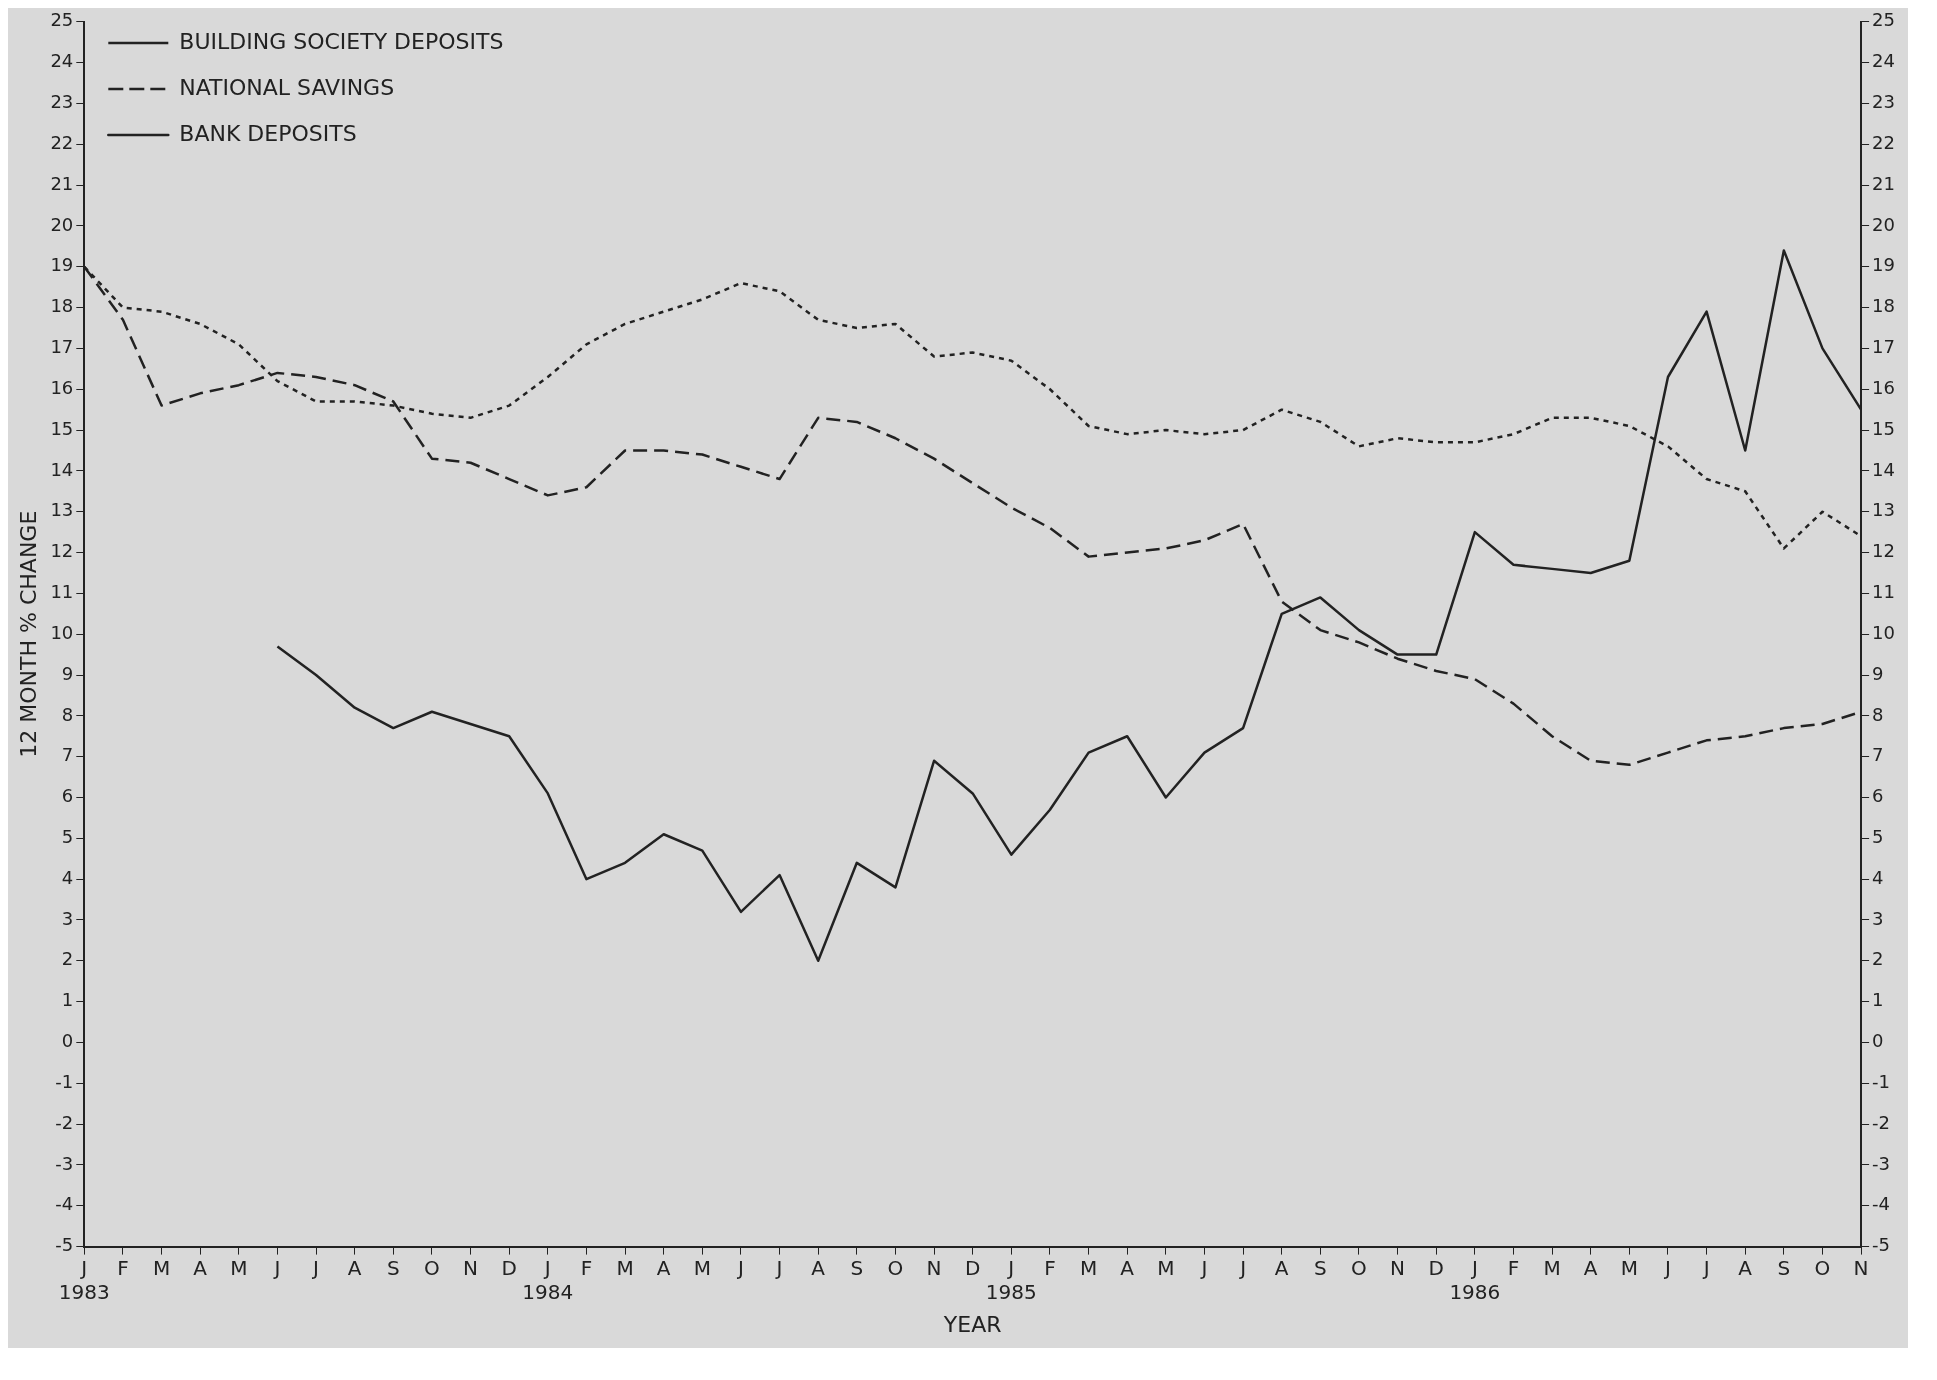 This screenshot has height=1380, width=1937. What do you see at coordinates (64, 1163) in the screenshot?
I see `y-tick-label: -3` at bounding box center [64, 1163].